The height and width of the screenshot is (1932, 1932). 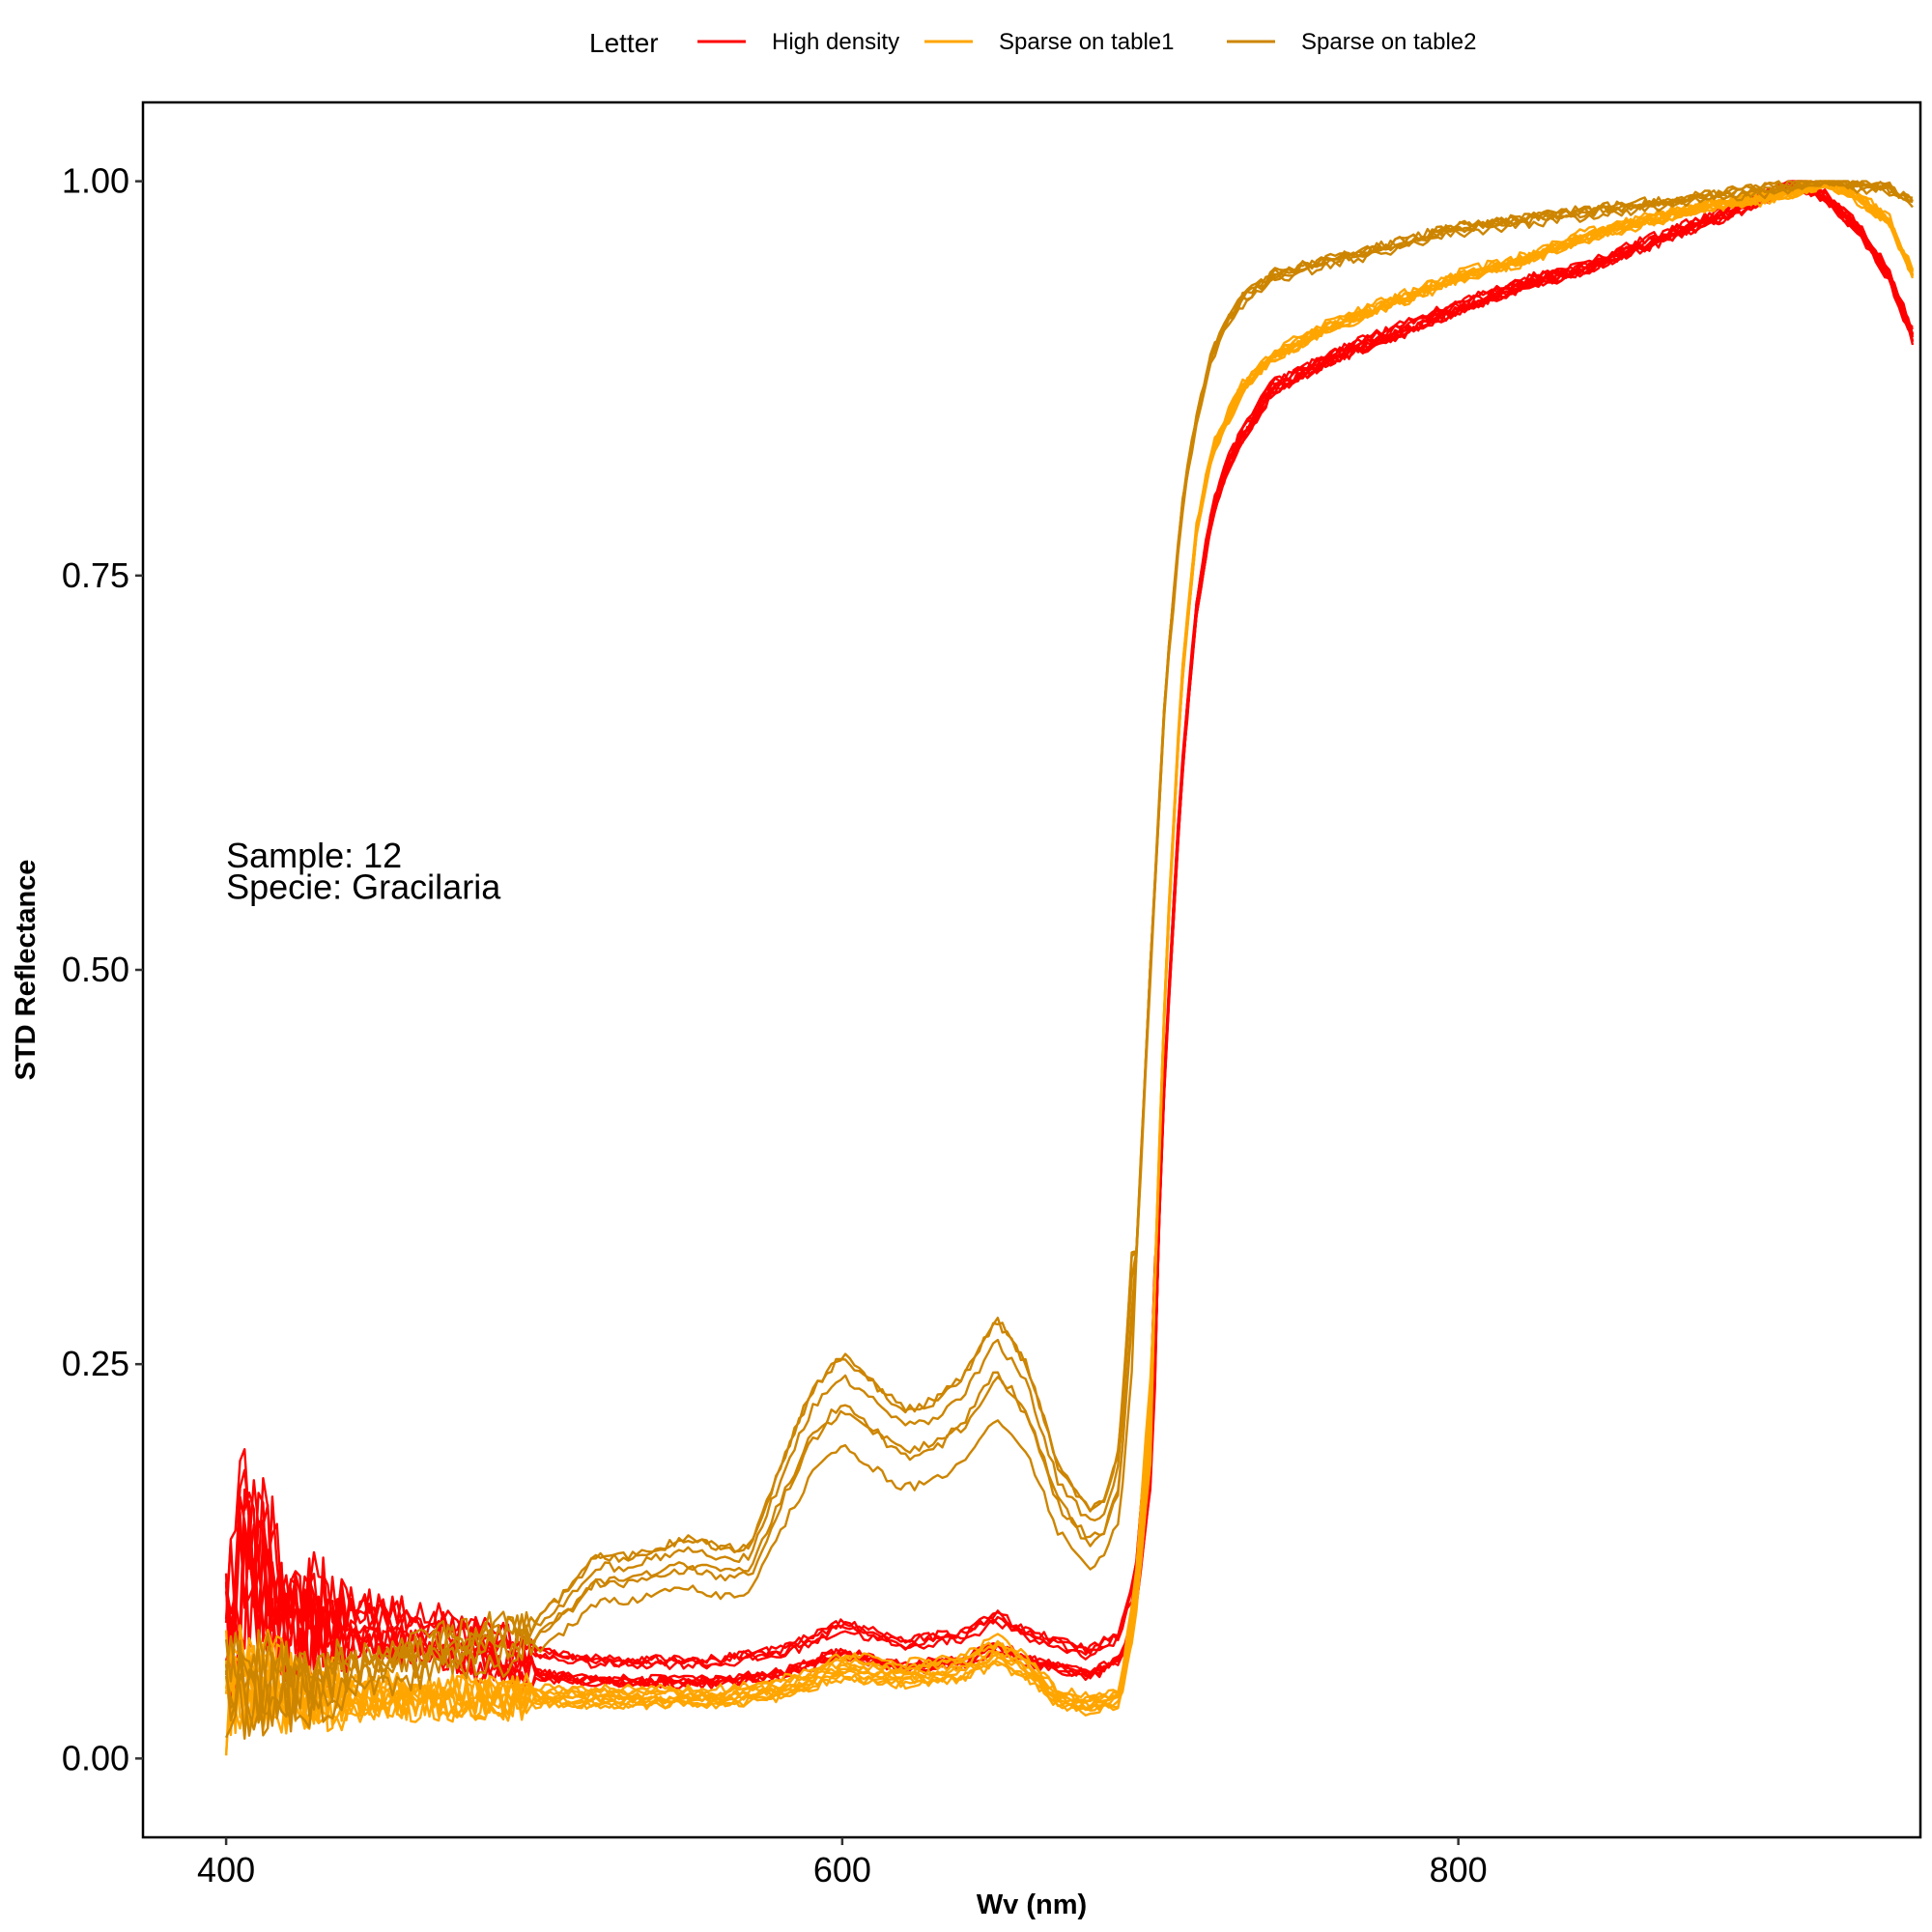 I want to click on annotation-sample: Sample: 12, so click(x=314, y=855).